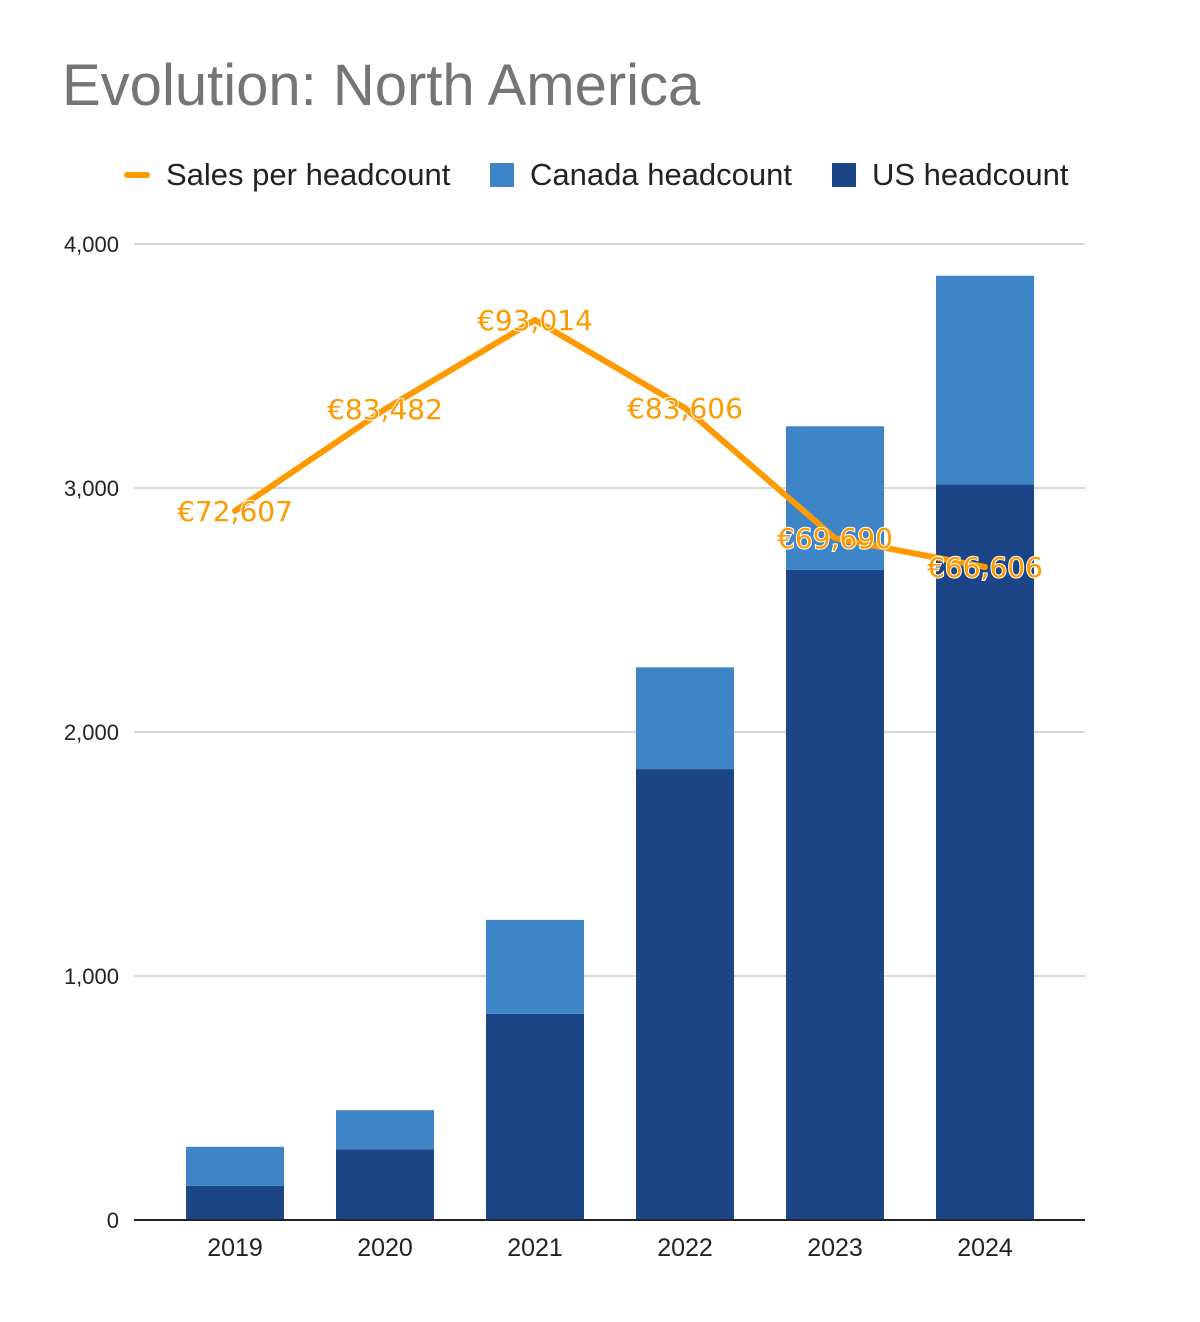  I want to click on legend-label-us: US headcount, so click(970, 174).